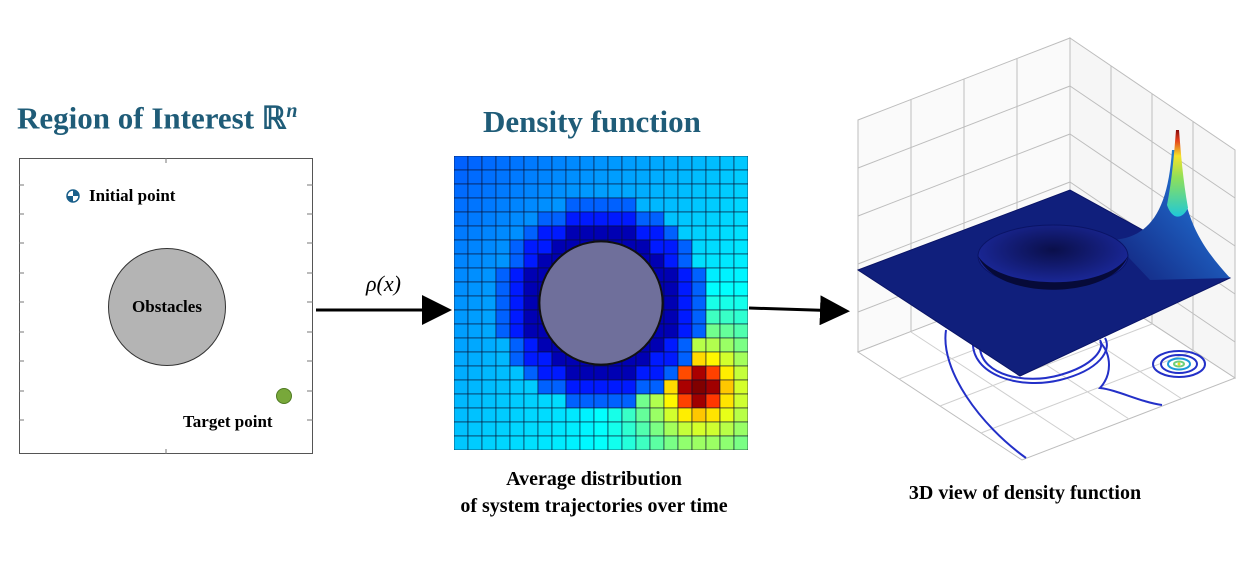 Image resolution: width=1257 pixels, height=568 pixels. I want to click on target-point-marker, so click(284, 396).